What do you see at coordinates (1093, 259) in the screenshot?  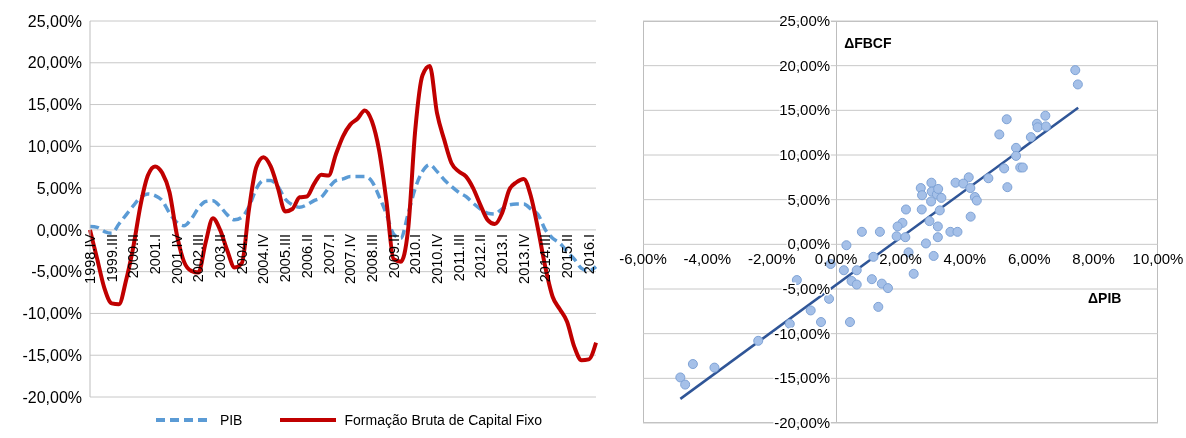 I see `x-tick-label: 8,00%` at bounding box center [1093, 259].